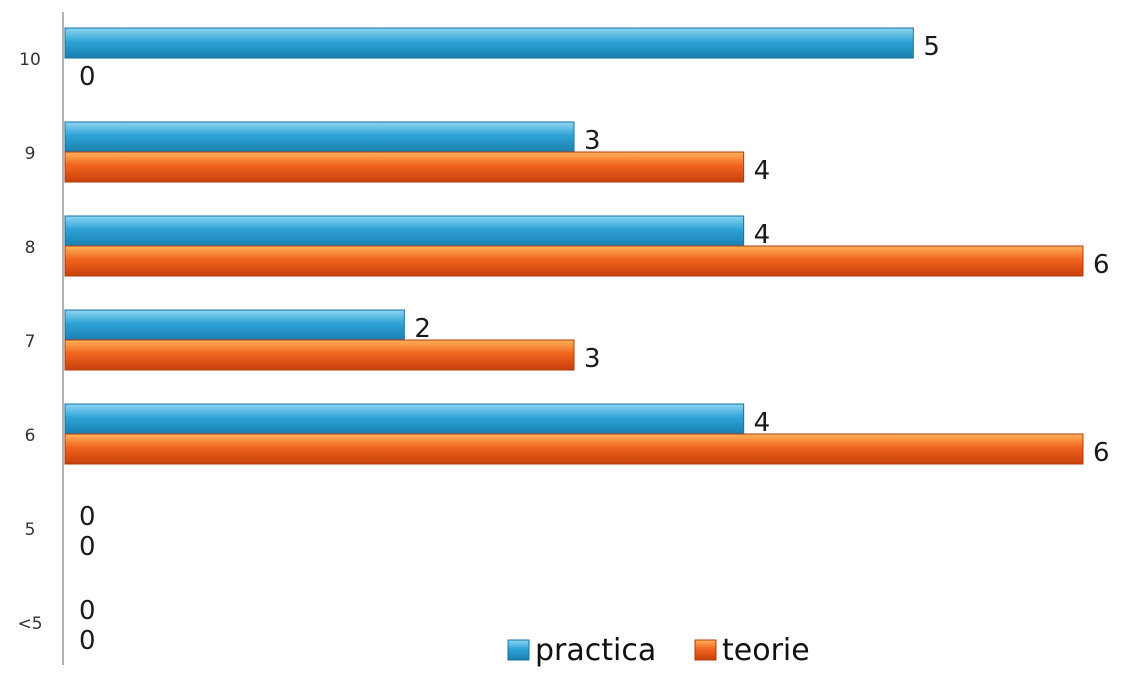  Describe the element at coordinates (705, 650) in the screenshot. I see `legend-swatch-teorie` at that location.